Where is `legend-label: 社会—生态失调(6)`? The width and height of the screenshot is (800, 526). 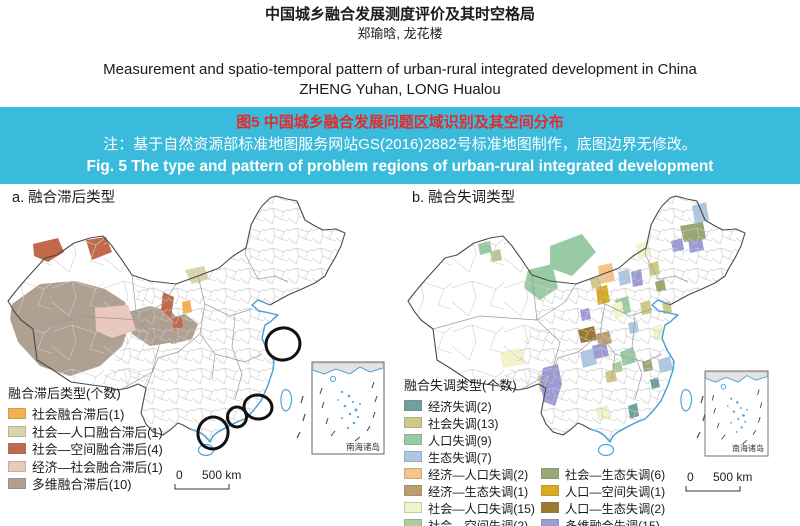 legend-label: 社会—生态失调(6) is located at coordinates (615, 474).